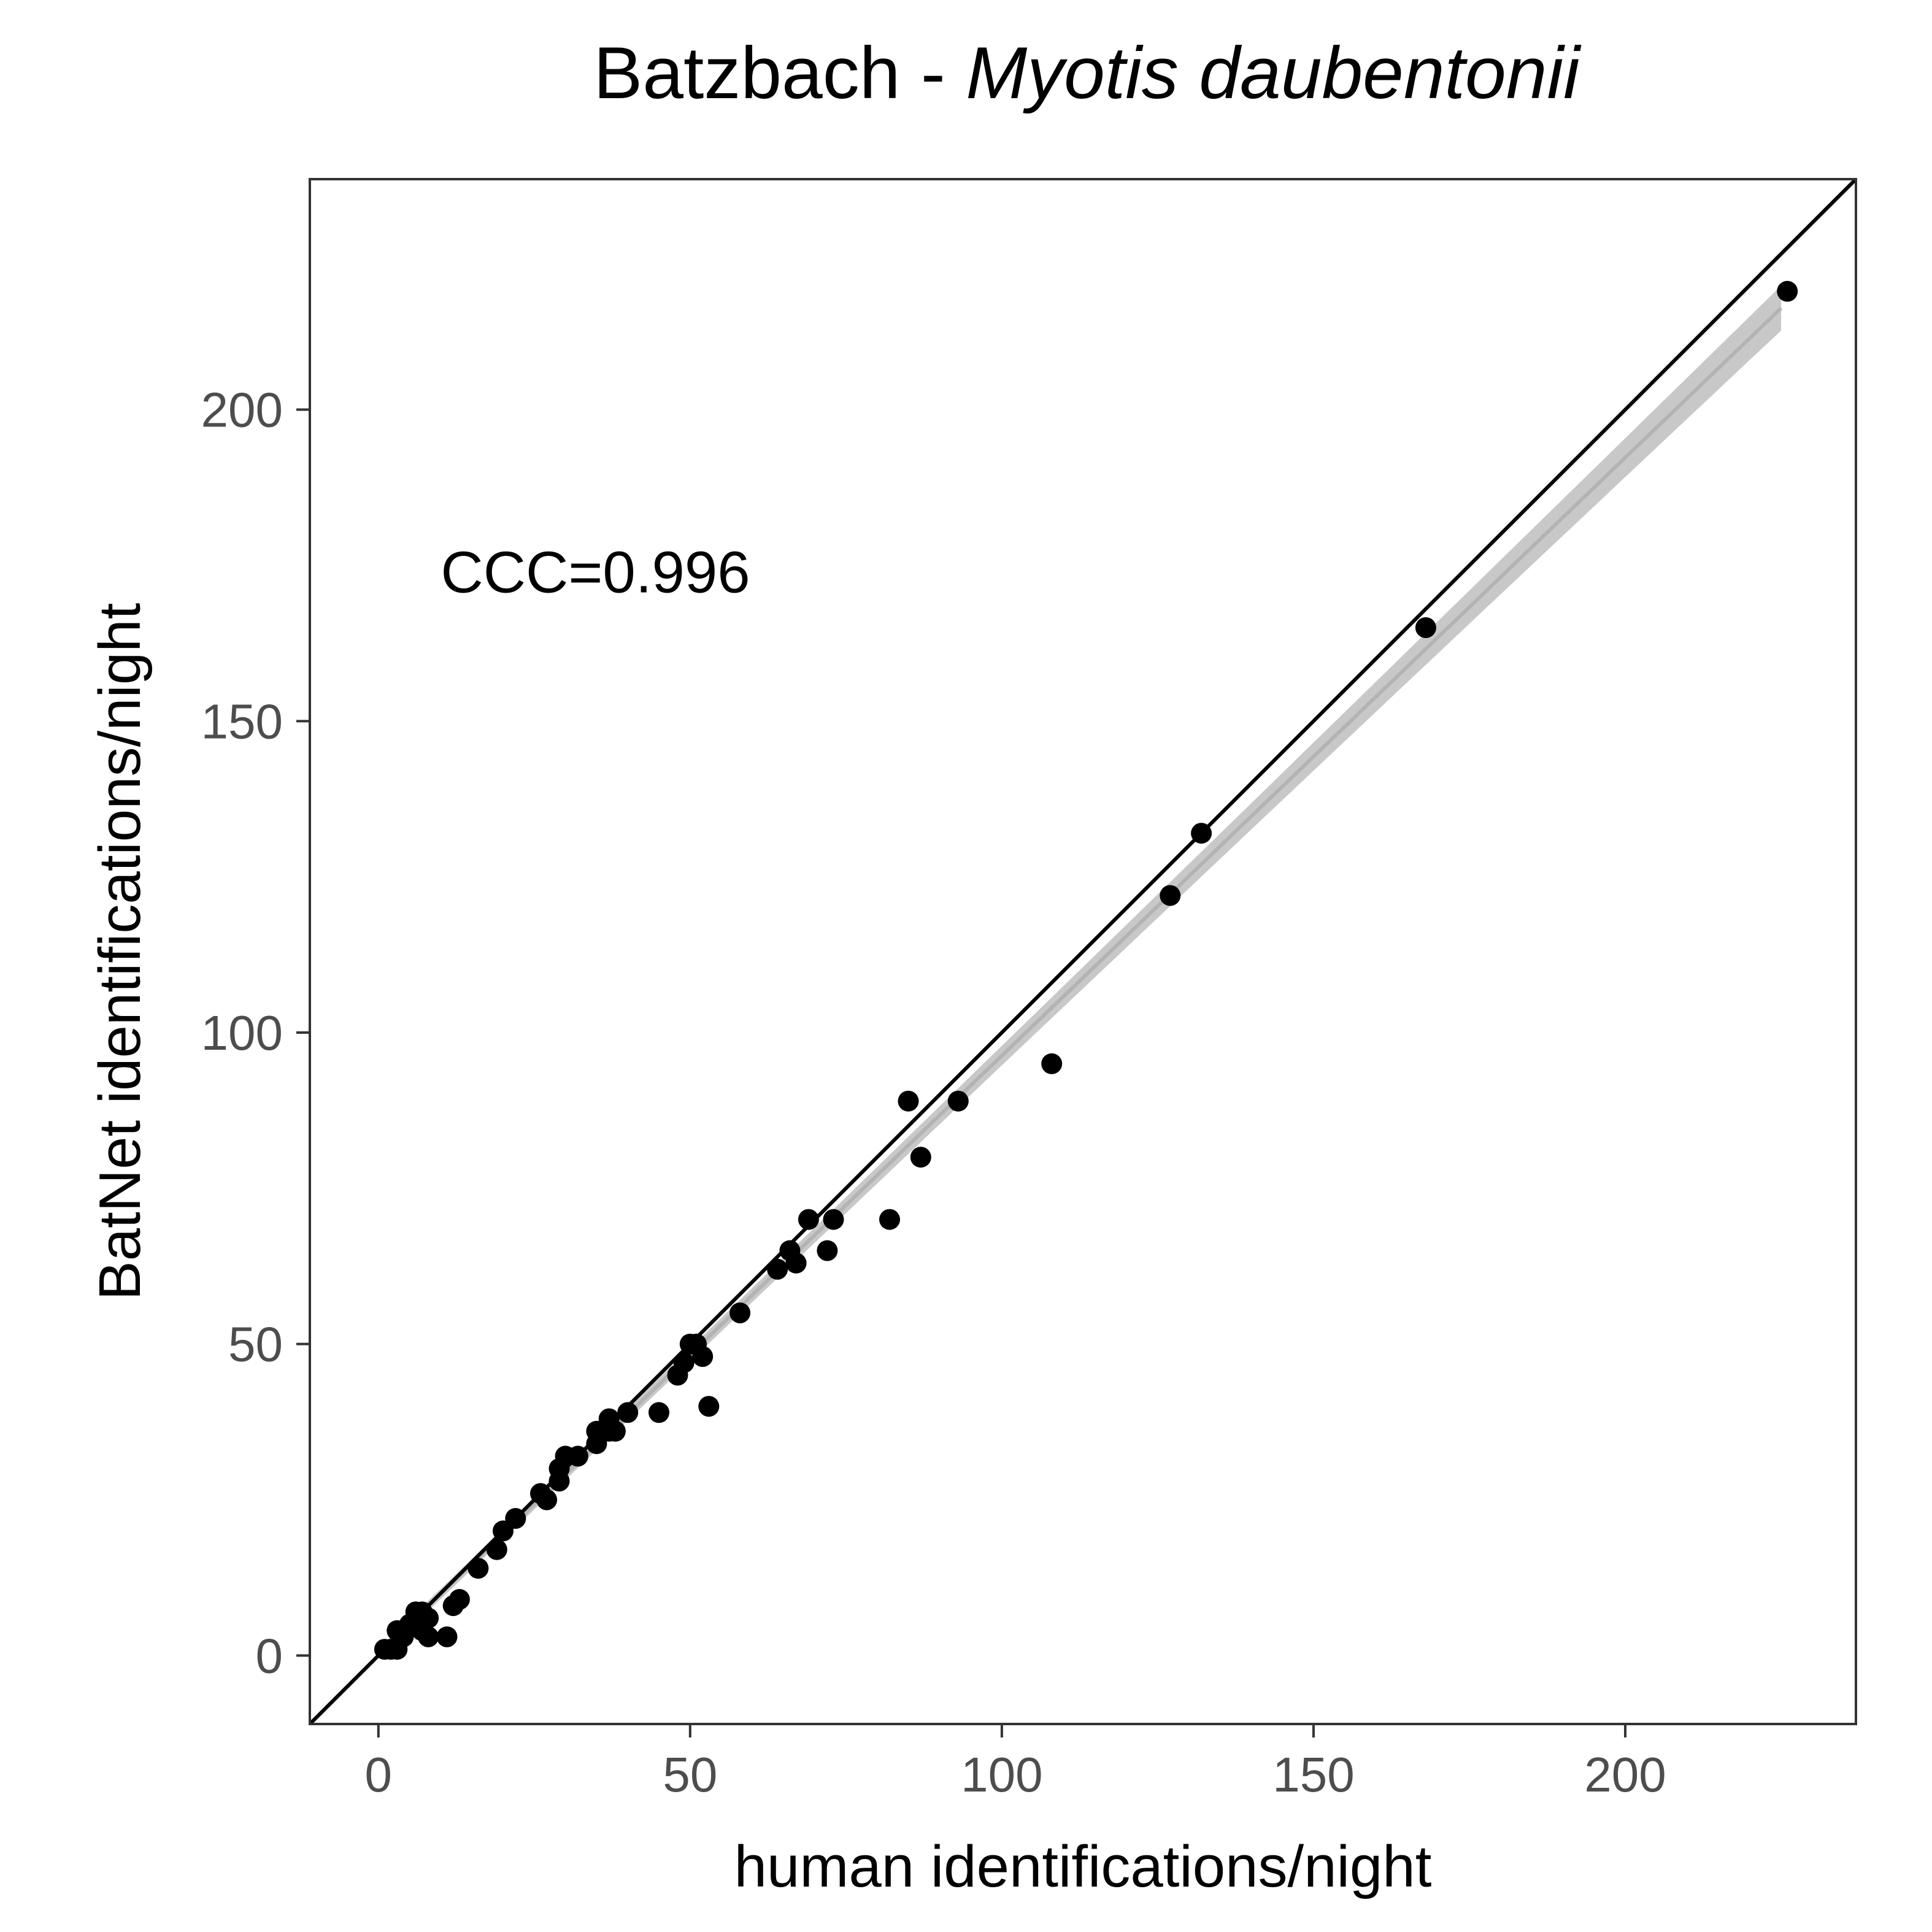 This screenshot has height=1932, width=1932. I want to click on chart-title: Batzbach - Myotis daubentonii, so click(1087, 73).